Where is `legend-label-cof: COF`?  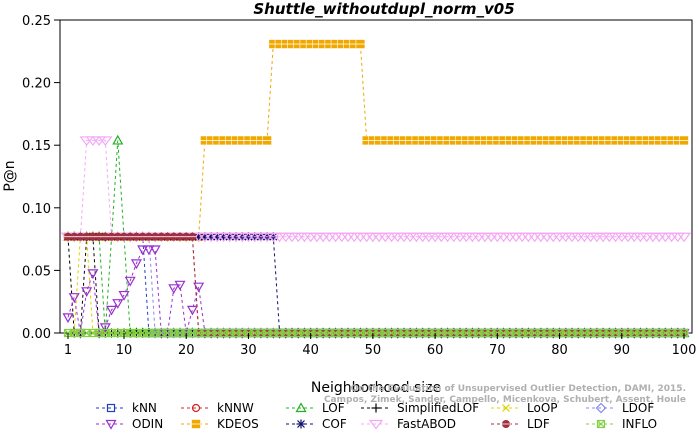
legend-label-cof: COF is located at coordinates (334, 424).